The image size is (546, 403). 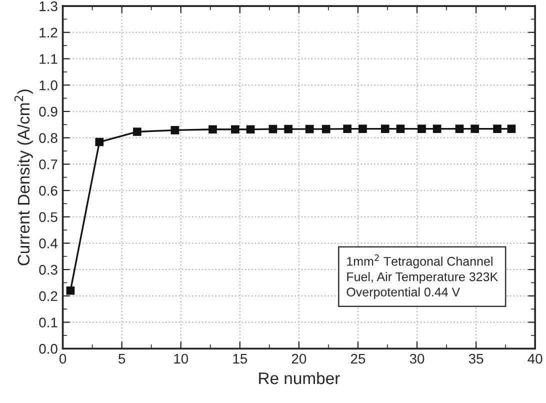 I want to click on y-tick-label: 0.7, so click(x=48, y=164).